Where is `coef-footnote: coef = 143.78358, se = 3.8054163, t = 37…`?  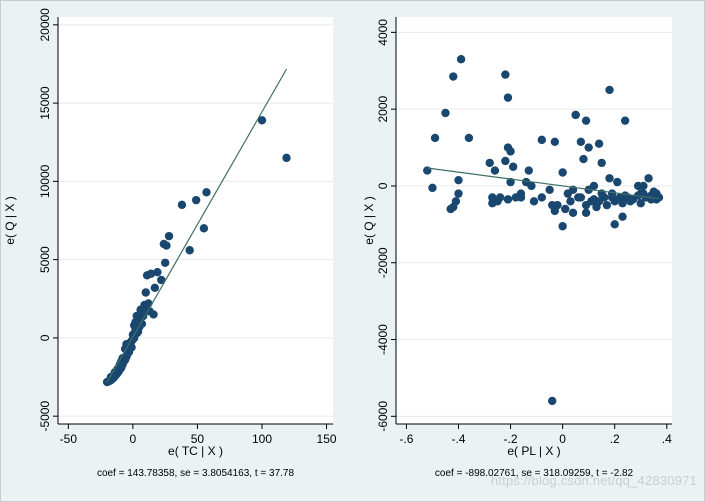 coef-footnote: coef = 143.78358, se = 3.8054163, t = 37… is located at coordinates (196, 473).